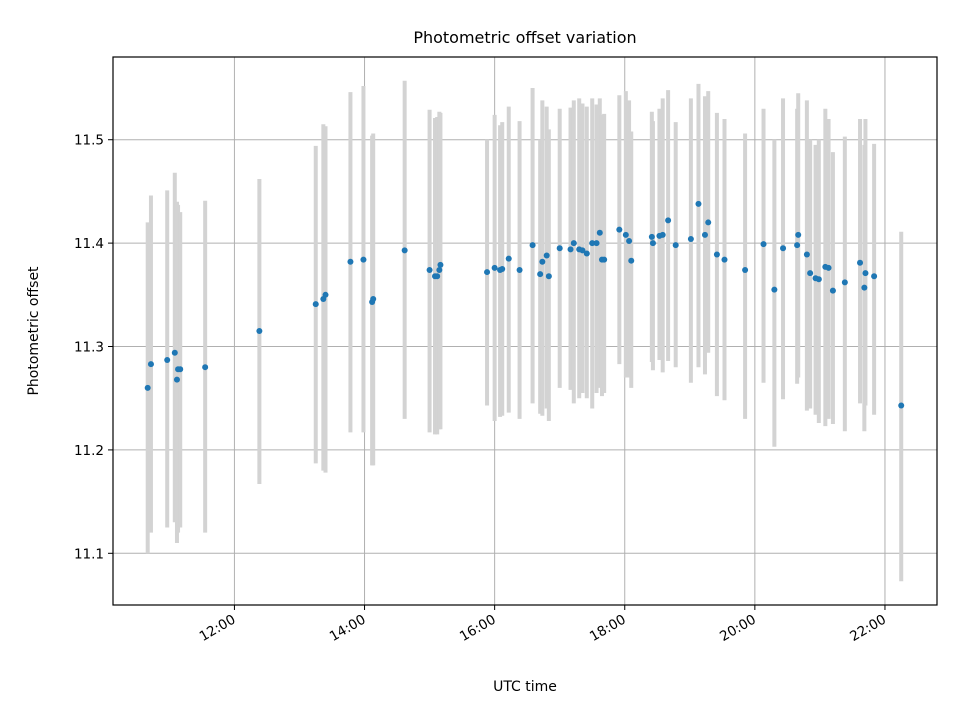 This screenshot has height=720, width=960. Describe the element at coordinates (34, 331) in the screenshot. I see `y-axis-label: Photometric offset` at that location.